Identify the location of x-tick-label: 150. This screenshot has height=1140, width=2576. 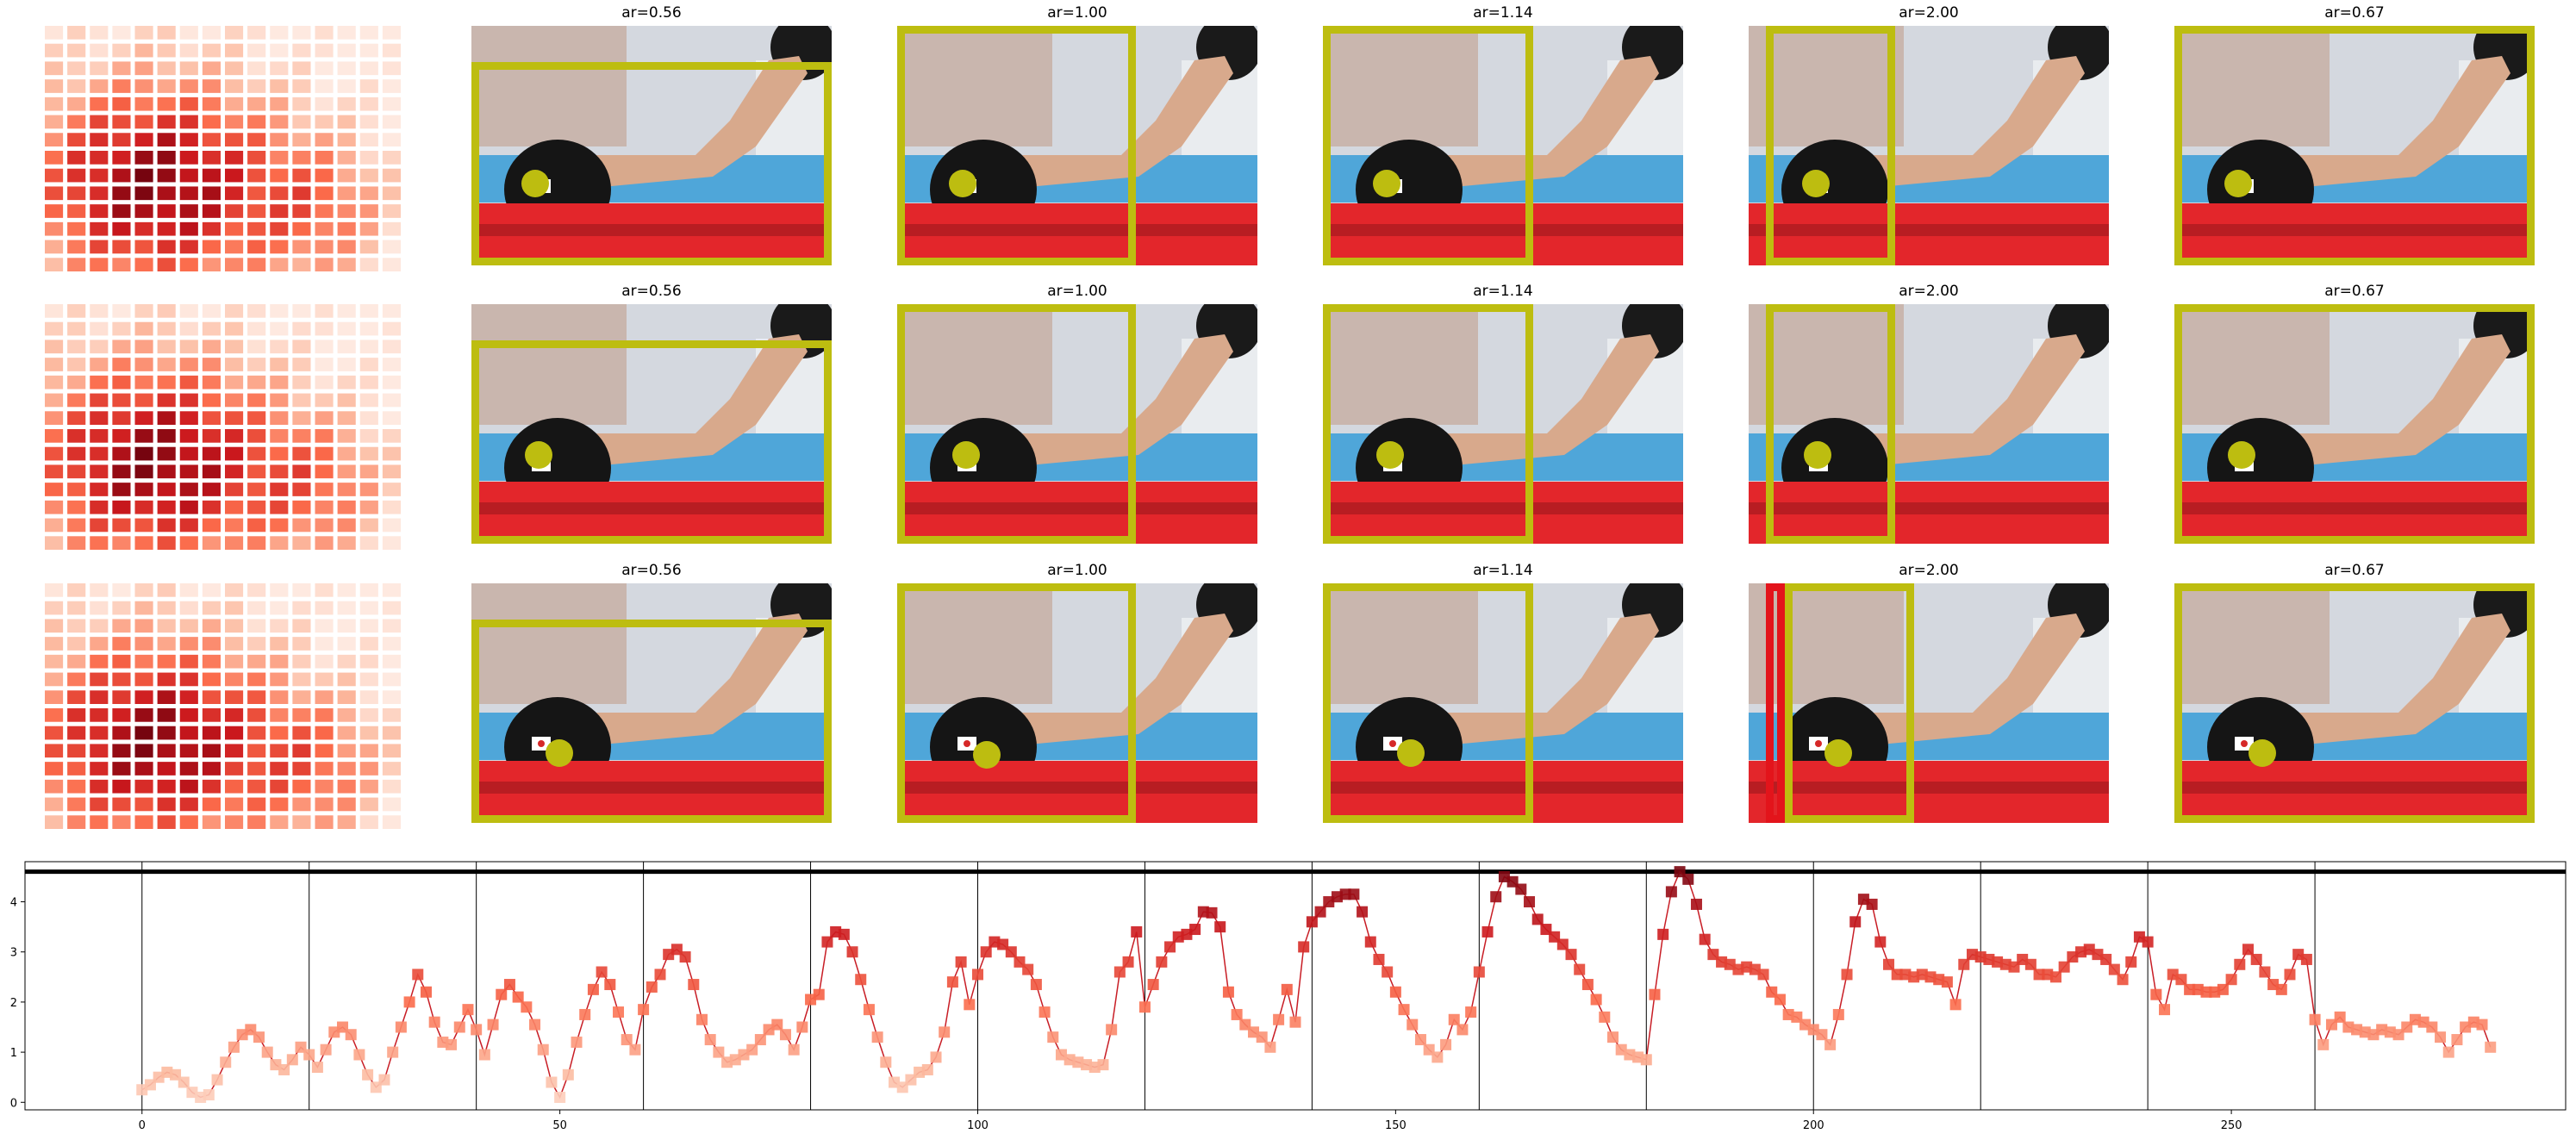
(1396, 1125).